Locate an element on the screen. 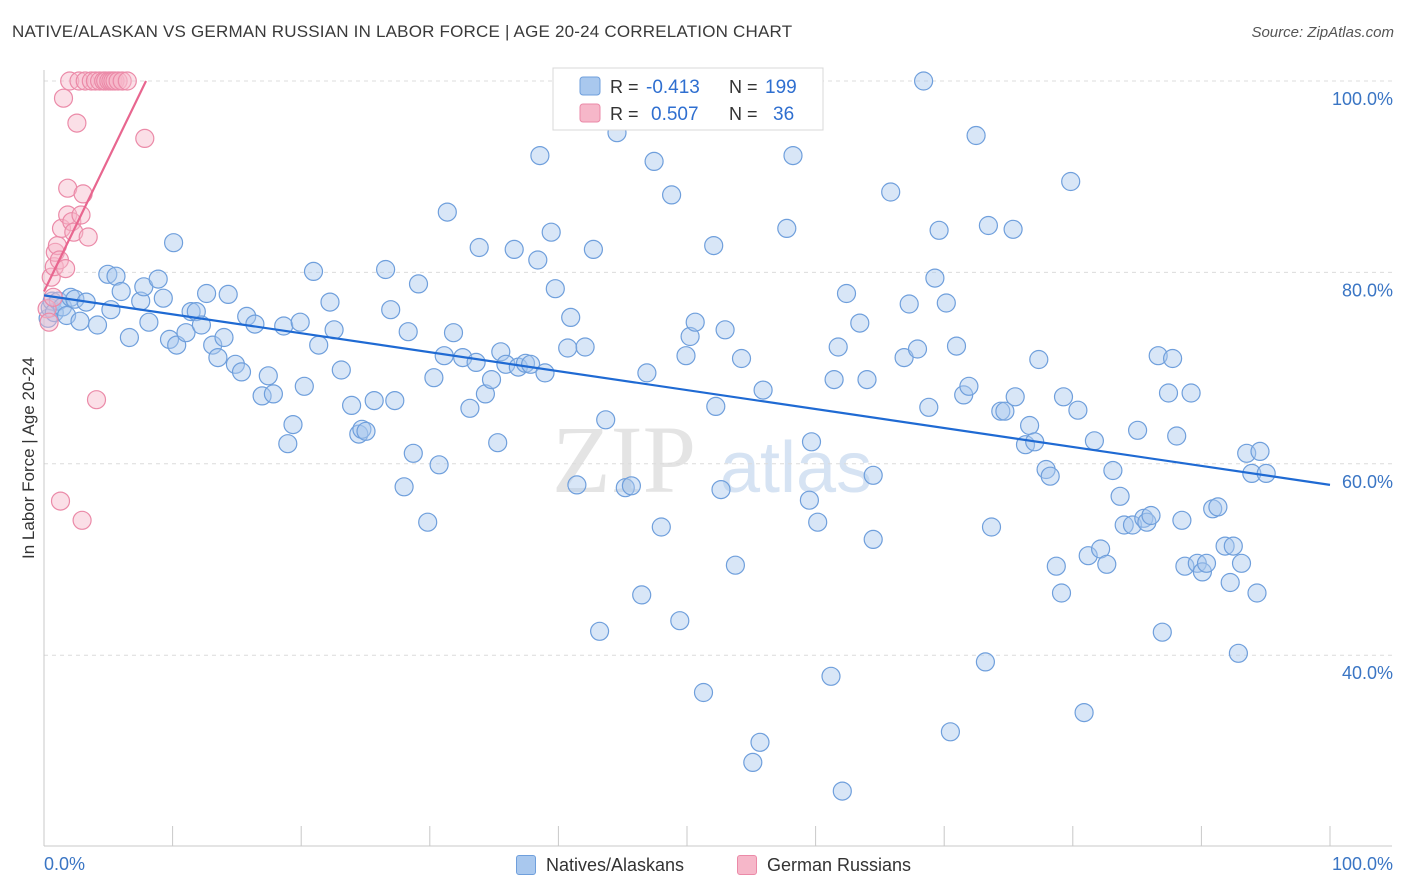  stats-r-label-blue: R = is located at coordinates (624, 87).